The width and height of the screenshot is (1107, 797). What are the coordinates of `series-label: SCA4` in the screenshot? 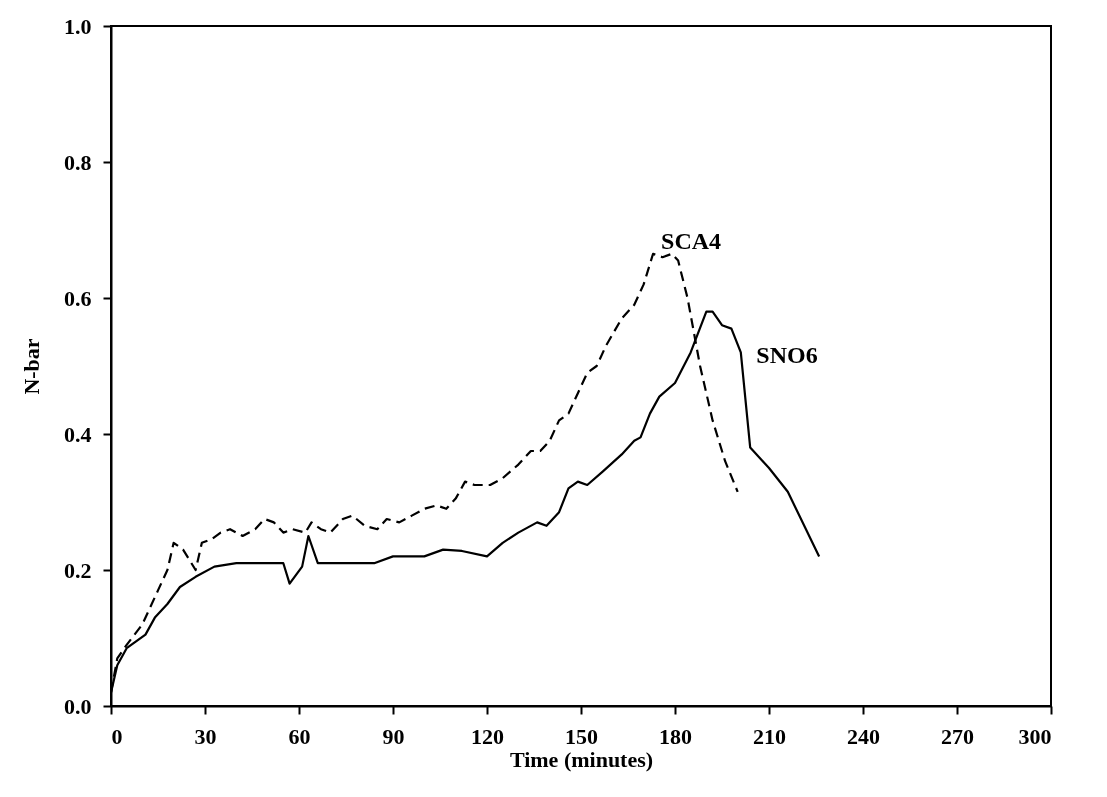 It's located at (691, 240).